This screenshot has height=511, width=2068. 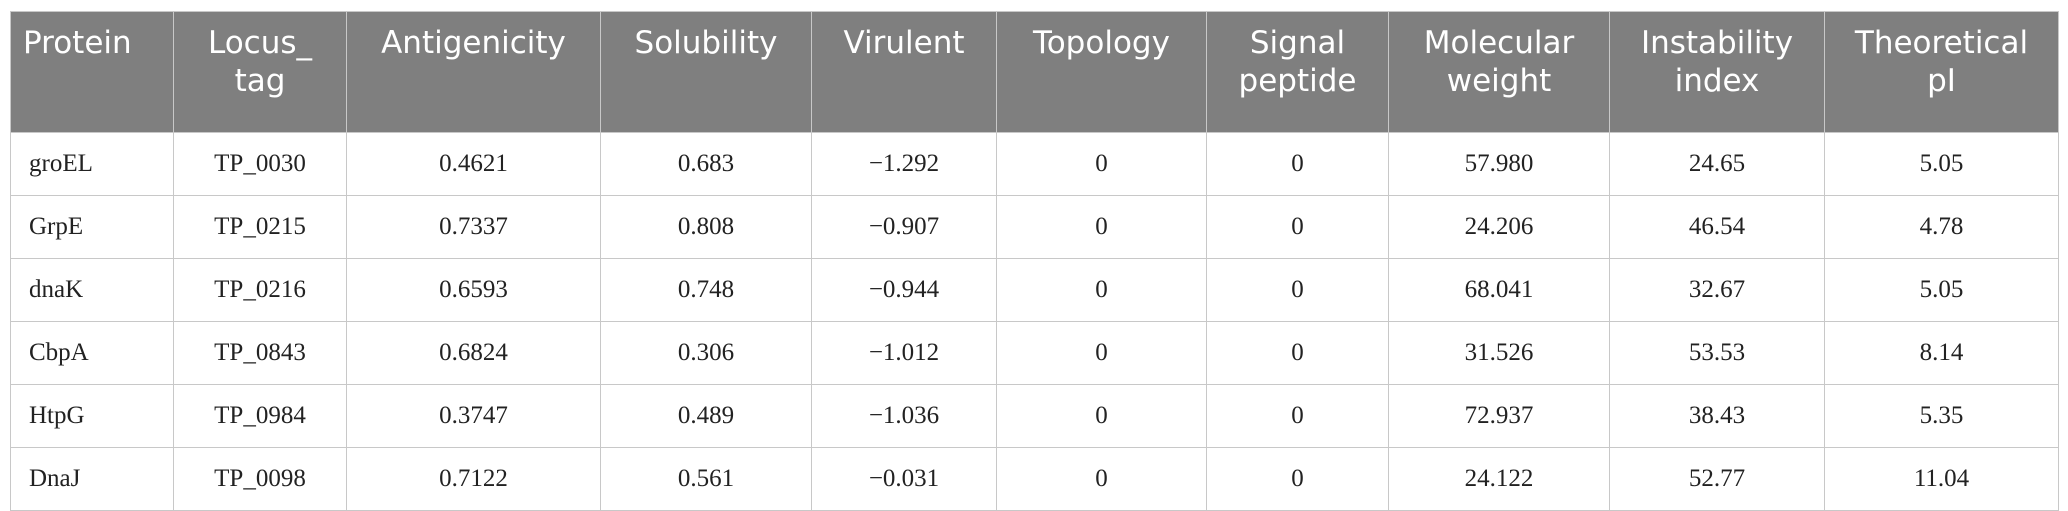 I want to click on table-cell: 0.6593, so click(x=473, y=290).